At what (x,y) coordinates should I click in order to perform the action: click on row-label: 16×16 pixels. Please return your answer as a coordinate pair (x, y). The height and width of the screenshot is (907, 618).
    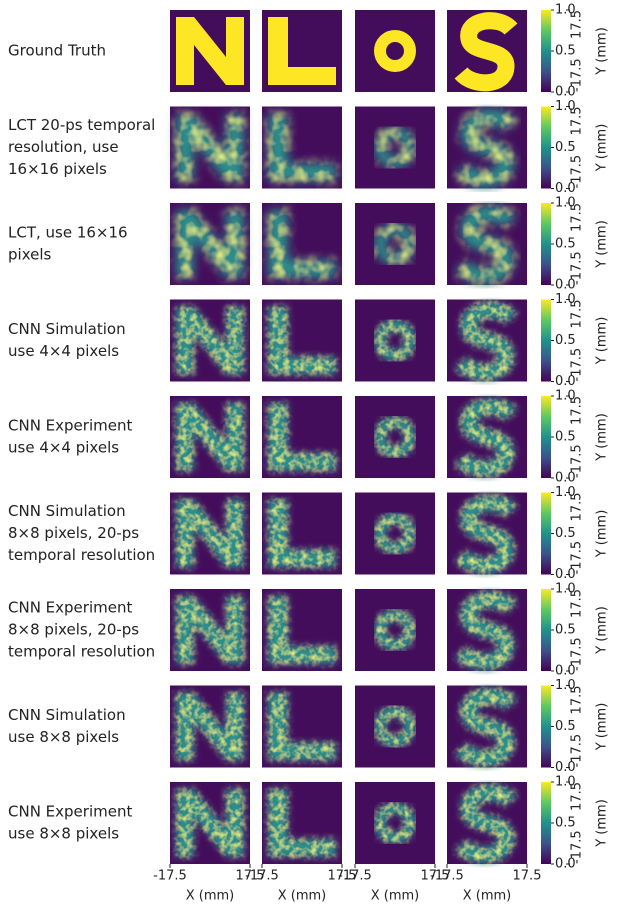
    Looking at the image, I should click on (57, 169).